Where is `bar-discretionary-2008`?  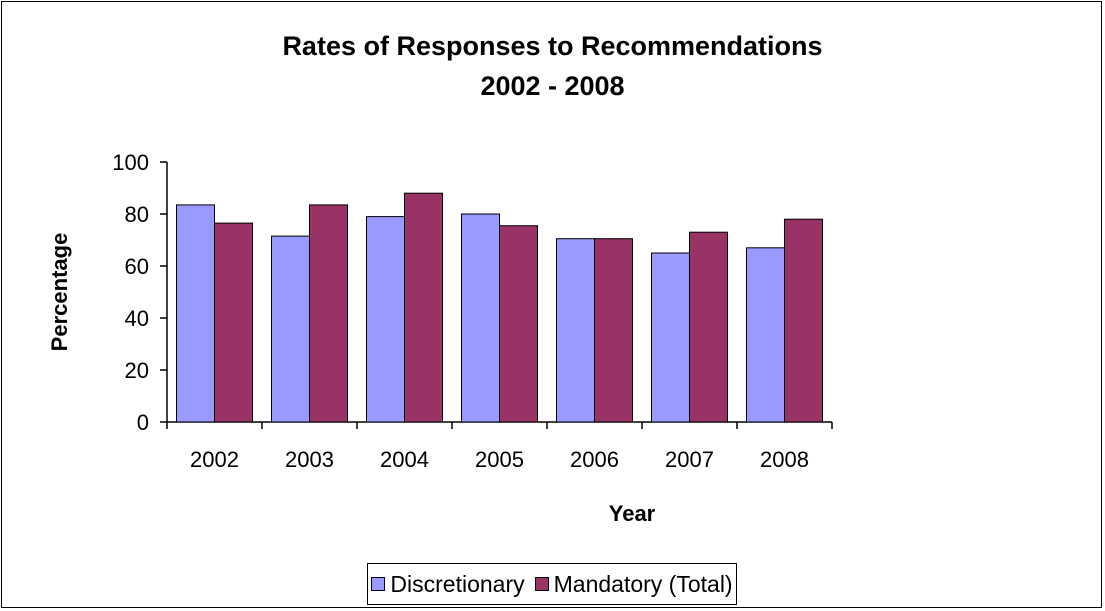
bar-discretionary-2008 is located at coordinates (765, 335).